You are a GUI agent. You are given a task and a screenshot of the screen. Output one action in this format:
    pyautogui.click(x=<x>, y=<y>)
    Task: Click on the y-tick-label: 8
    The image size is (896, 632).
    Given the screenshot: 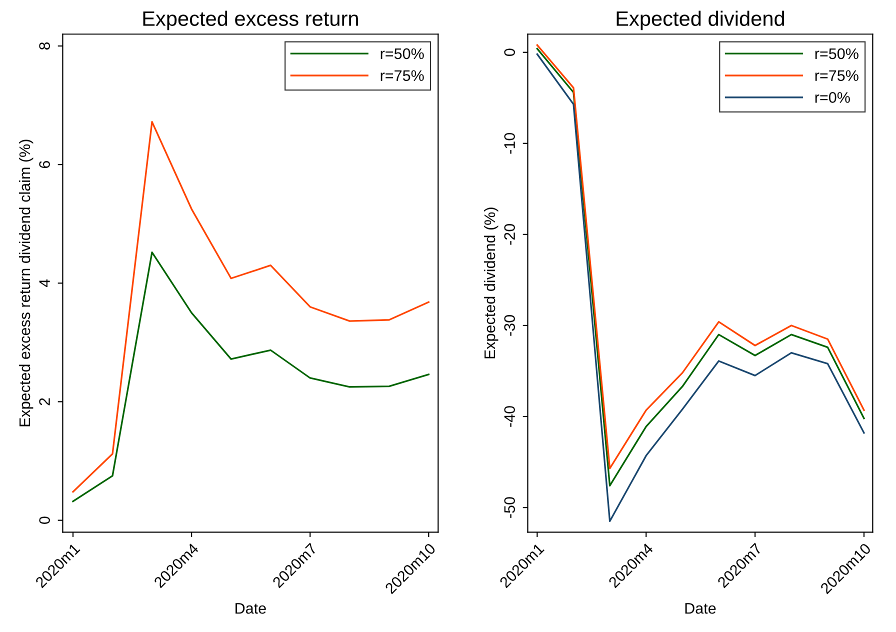 What is the action you would take?
    pyautogui.click(x=44, y=46)
    